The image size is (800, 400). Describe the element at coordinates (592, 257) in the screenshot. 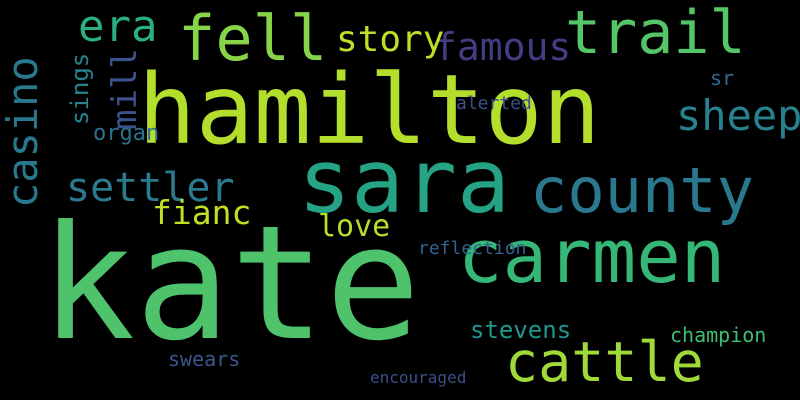

I see `word-carmen: carmen` at that location.